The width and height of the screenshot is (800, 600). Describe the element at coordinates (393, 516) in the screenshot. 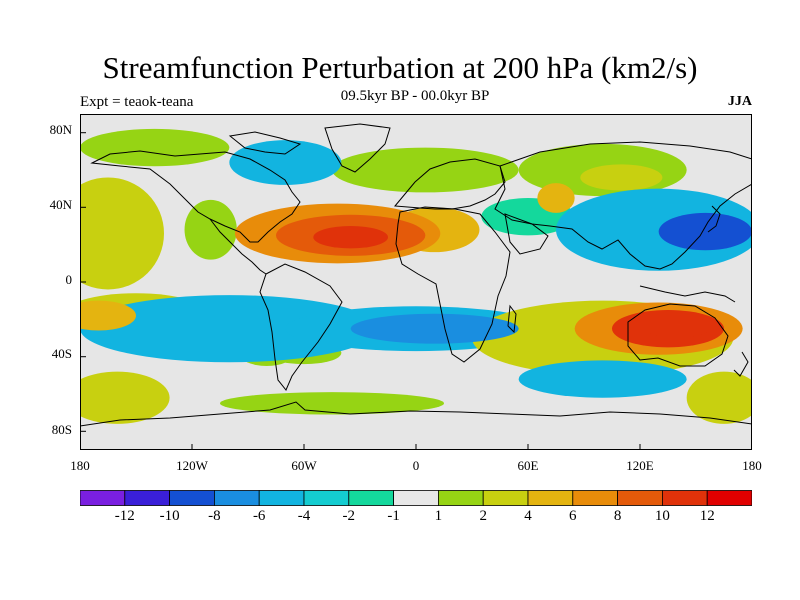

I see `colorbar-label: -1` at that location.